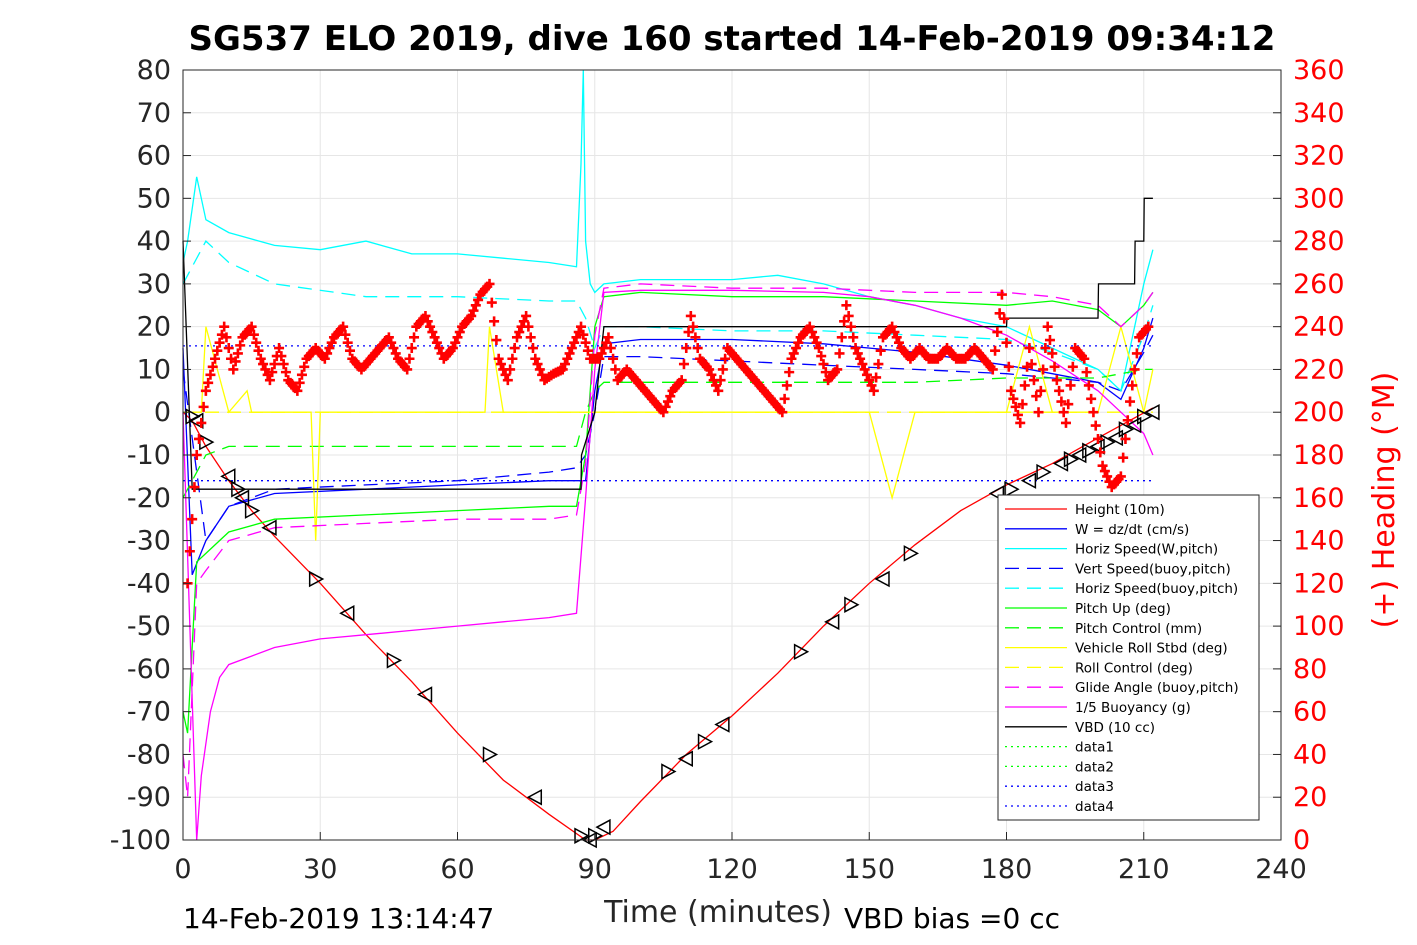 The image size is (1417, 945). What do you see at coordinates (1310, 712) in the screenshot?
I see `y2-tick-label: 60` at bounding box center [1310, 712].